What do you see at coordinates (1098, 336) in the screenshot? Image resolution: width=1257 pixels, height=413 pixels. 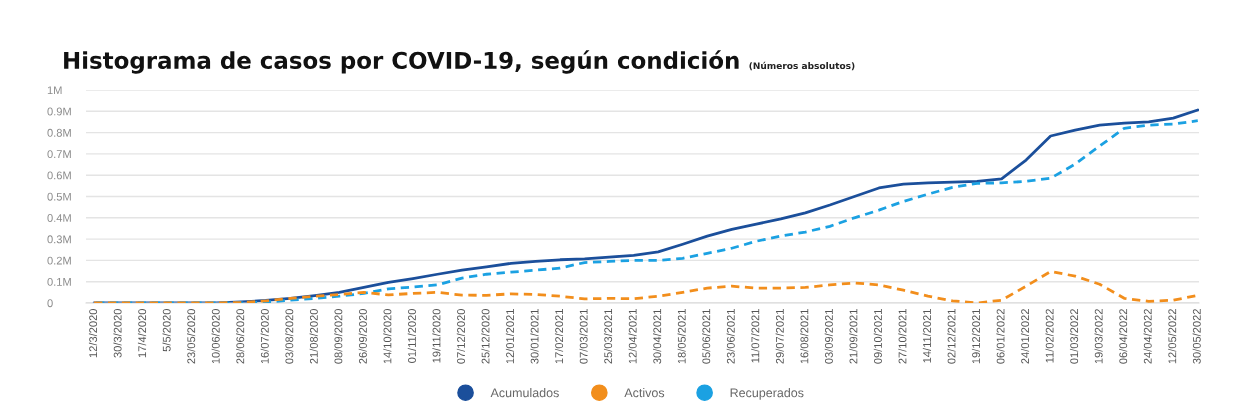 I see `x-tick-label: 19/03/2022` at bounding box center [1098, 336].